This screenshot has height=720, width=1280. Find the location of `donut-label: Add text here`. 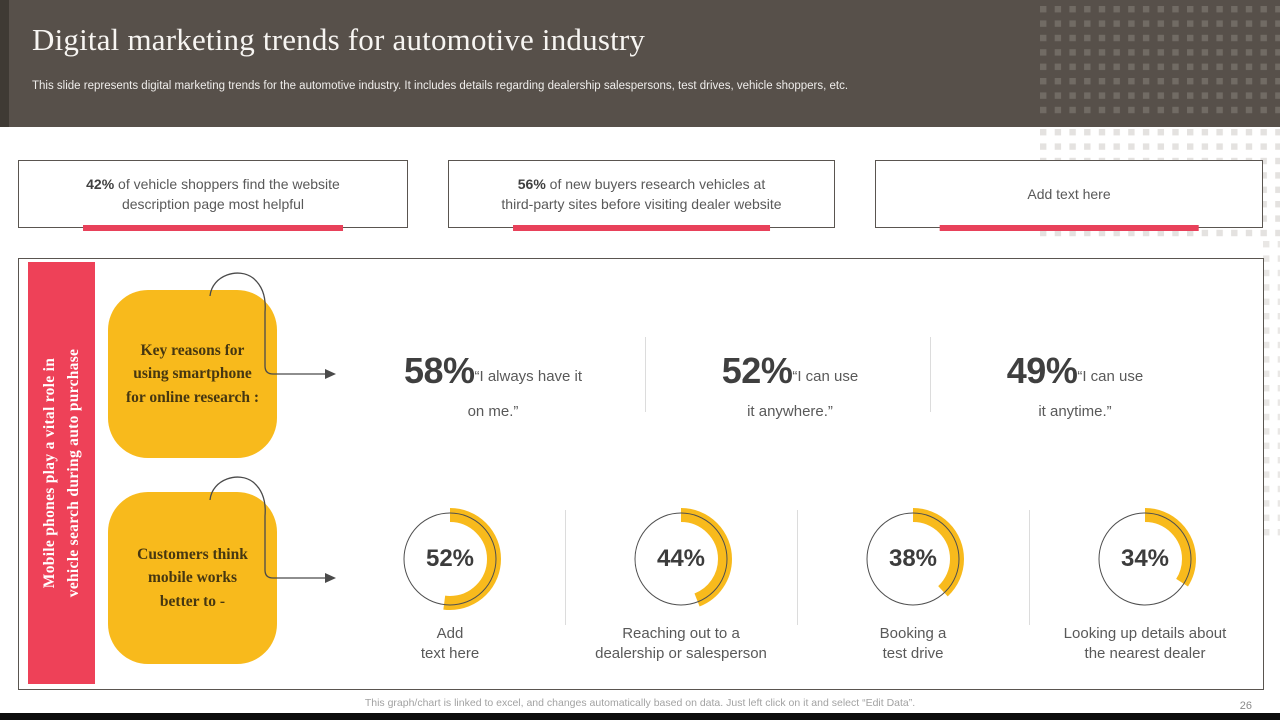

donut-label: Add text here is located at coordinates (450, 644).